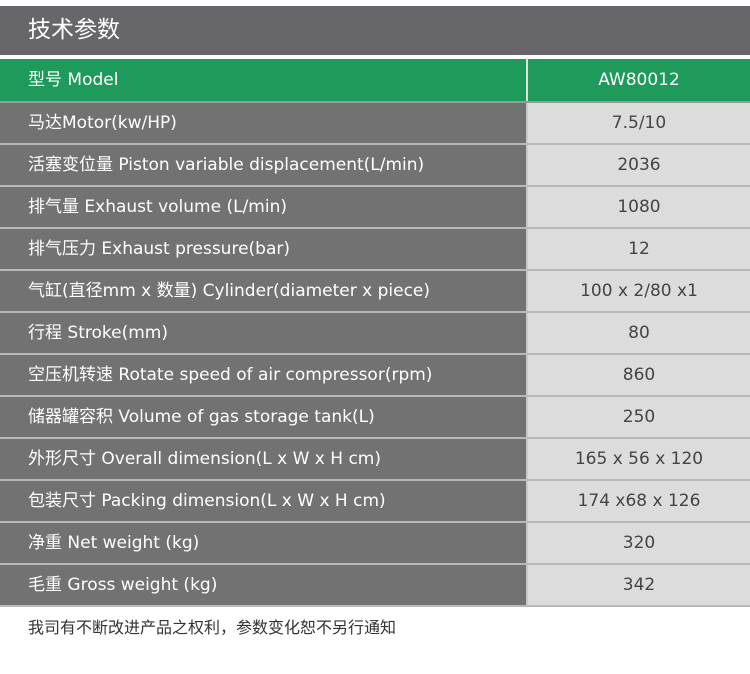 The width and height of the screenshot is (750, 674). I want to click on model-value: AW80012, so click(639, 80).